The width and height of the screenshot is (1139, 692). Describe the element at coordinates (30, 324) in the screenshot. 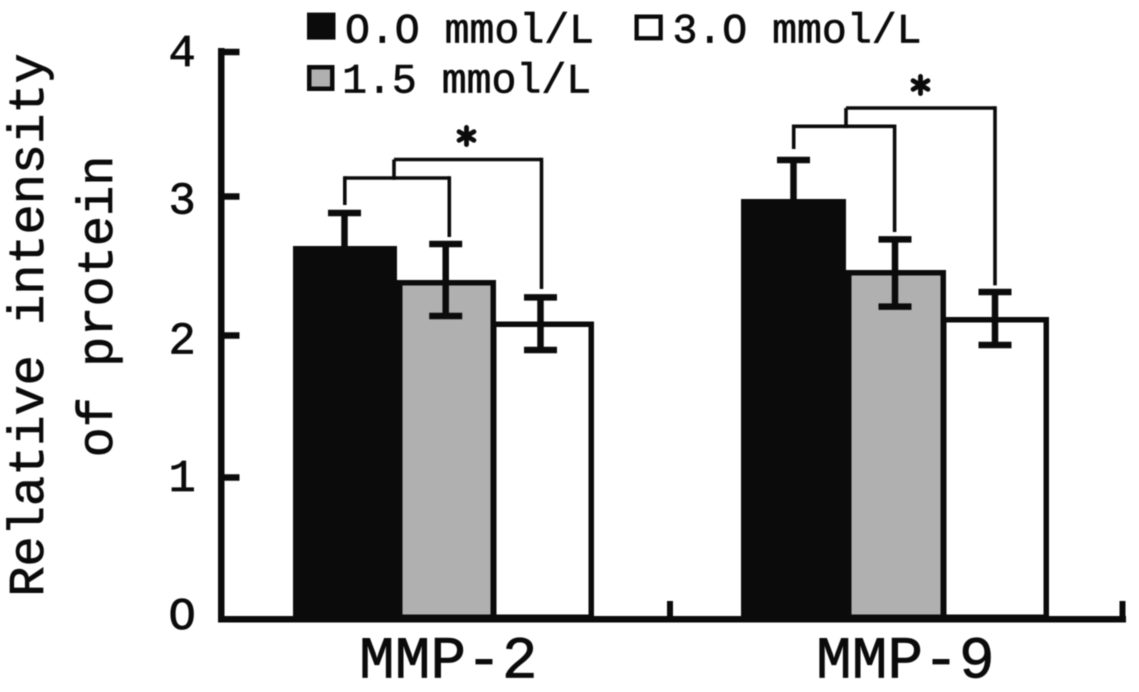

I see `svg-text: Relative intensity` at that location.